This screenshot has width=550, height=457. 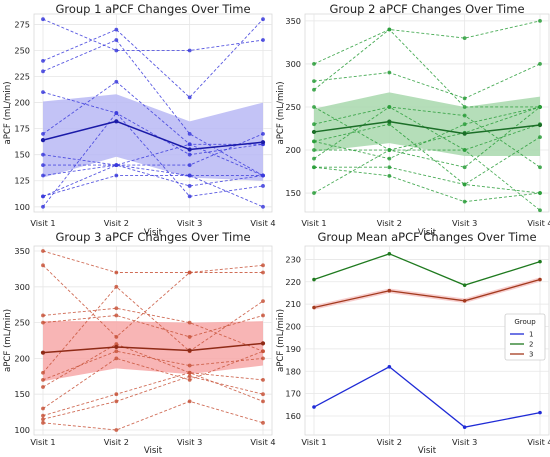 What do you see at coordinates (293, 107) in the screenshot?
I see `y-tick-label: 250` at bounding box center [293, 107].